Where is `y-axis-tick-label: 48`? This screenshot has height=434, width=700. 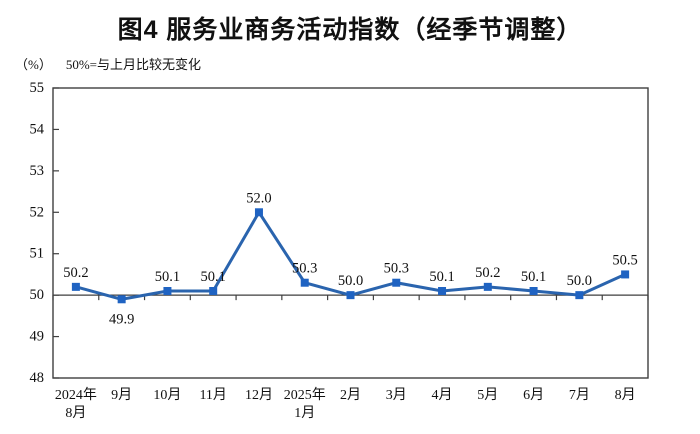
y-axis-tick-label: 48 is located at coordinates (37, 378).